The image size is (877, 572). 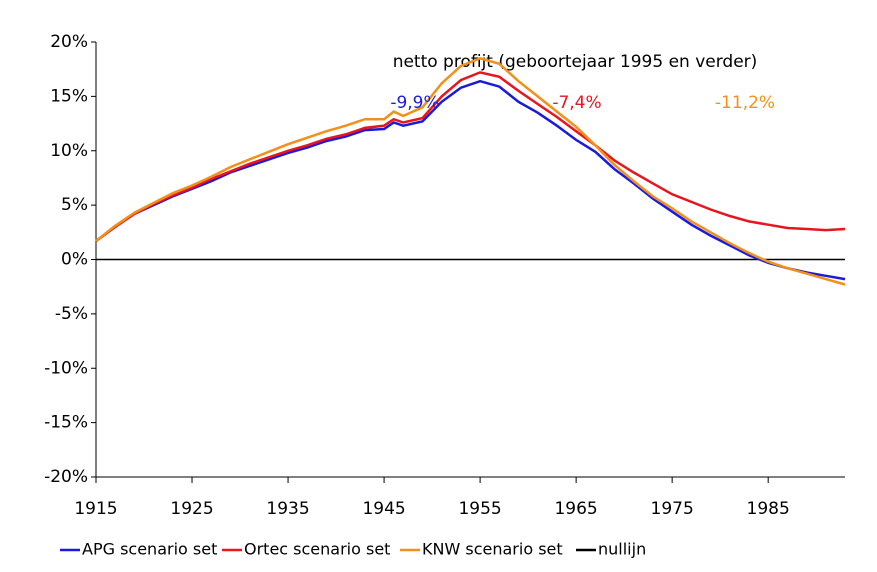 I want to click on legend-label: nullijn, so click(x=622, y=549).